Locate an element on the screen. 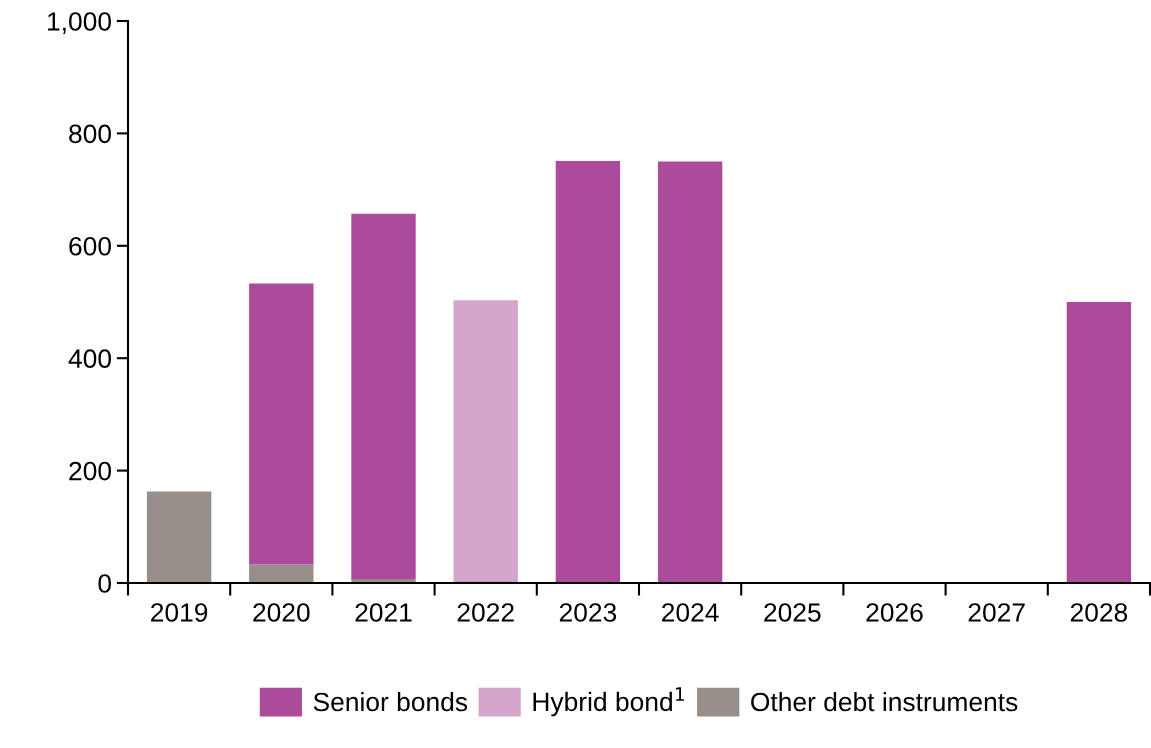  x-tick-label: 2028 is located at coordinates (1099, 612).